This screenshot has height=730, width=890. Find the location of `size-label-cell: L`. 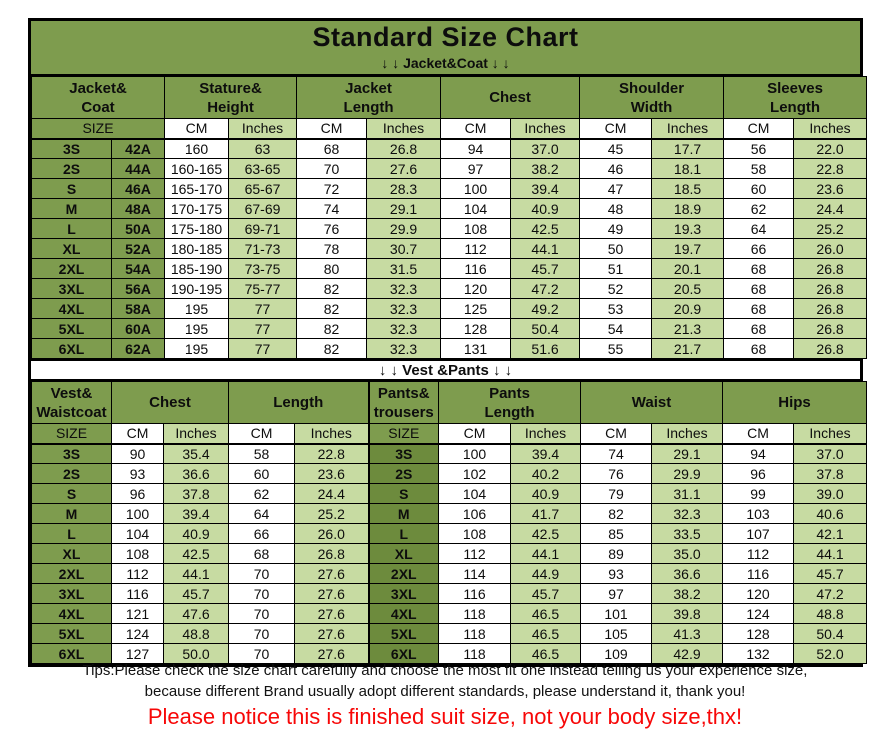

size-label-cell: L is located at coordinates (403, 533).